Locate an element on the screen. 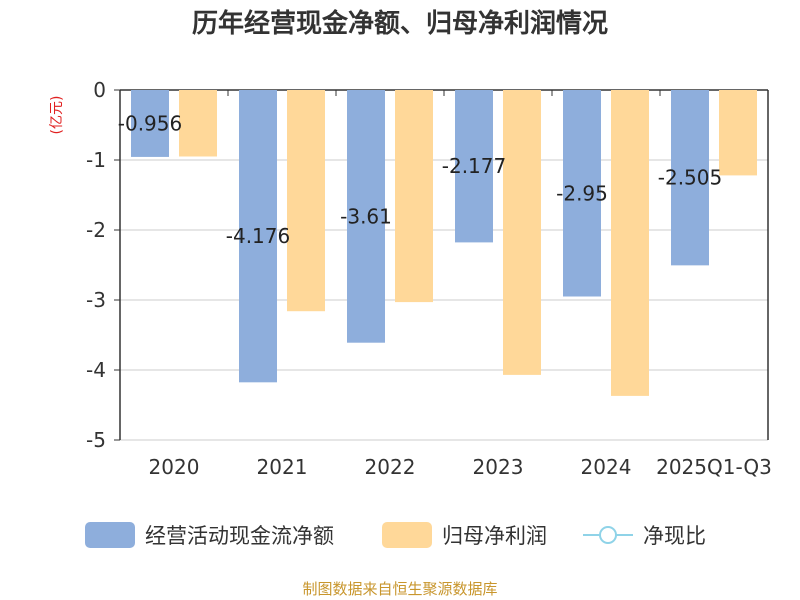 The height and width of the screenshot is (600, 800). data-label: -2.177 is located at coordinates (474, 166).